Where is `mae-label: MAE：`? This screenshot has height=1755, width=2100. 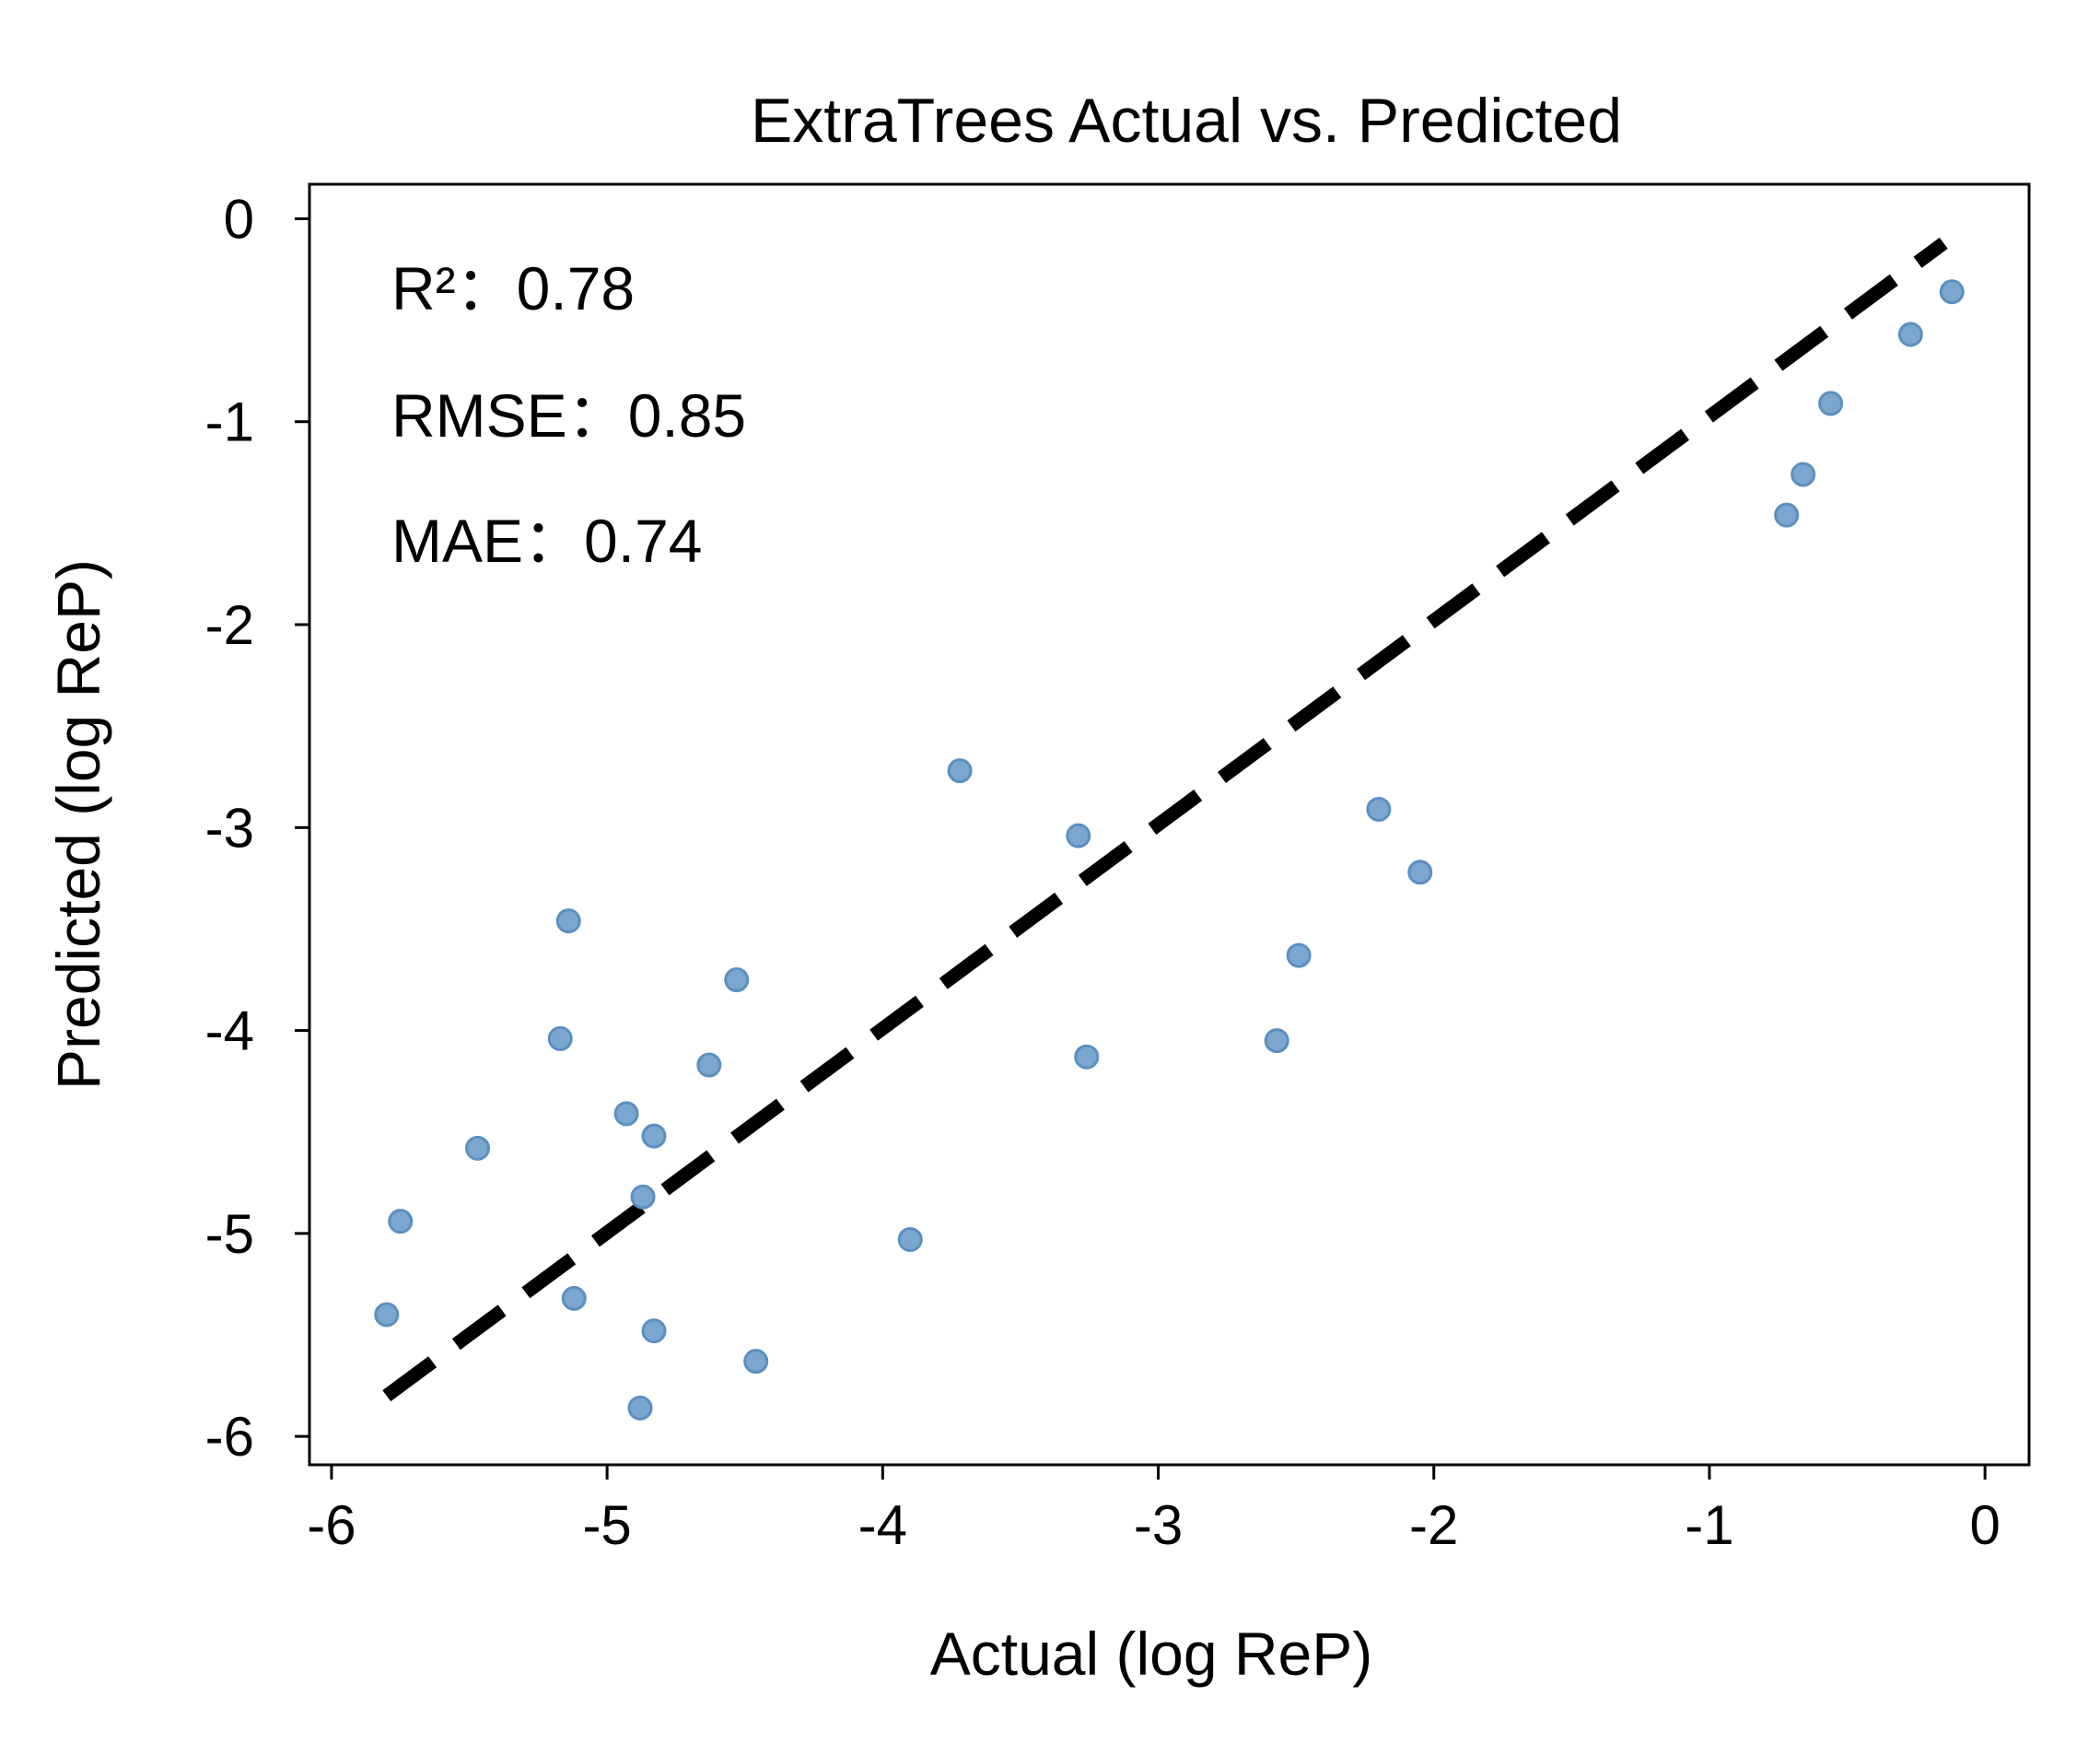 mae-label: MAE： is located at coordinates (487, 541).